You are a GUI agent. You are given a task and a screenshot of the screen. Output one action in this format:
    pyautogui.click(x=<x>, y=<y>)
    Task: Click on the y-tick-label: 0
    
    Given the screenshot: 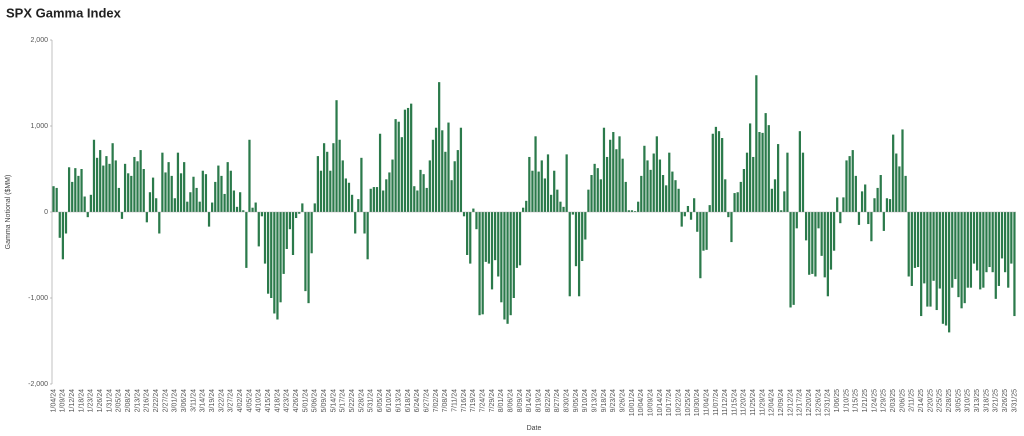 What is the action you would take?
    pyautogui.click(x=46, y=212)
    